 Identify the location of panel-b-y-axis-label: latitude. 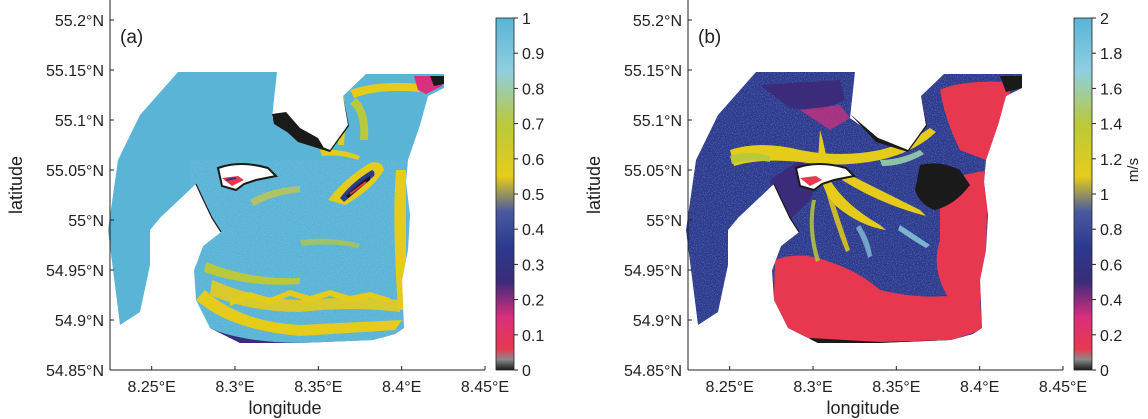
(594, 185).